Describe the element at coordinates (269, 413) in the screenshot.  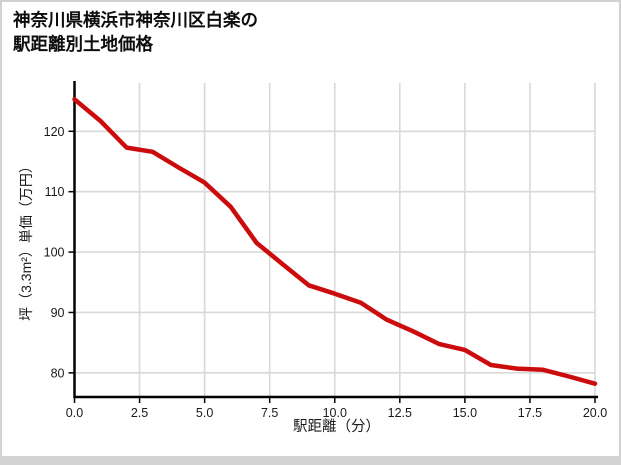
I see `x-tick-label: 7.5` at that location.